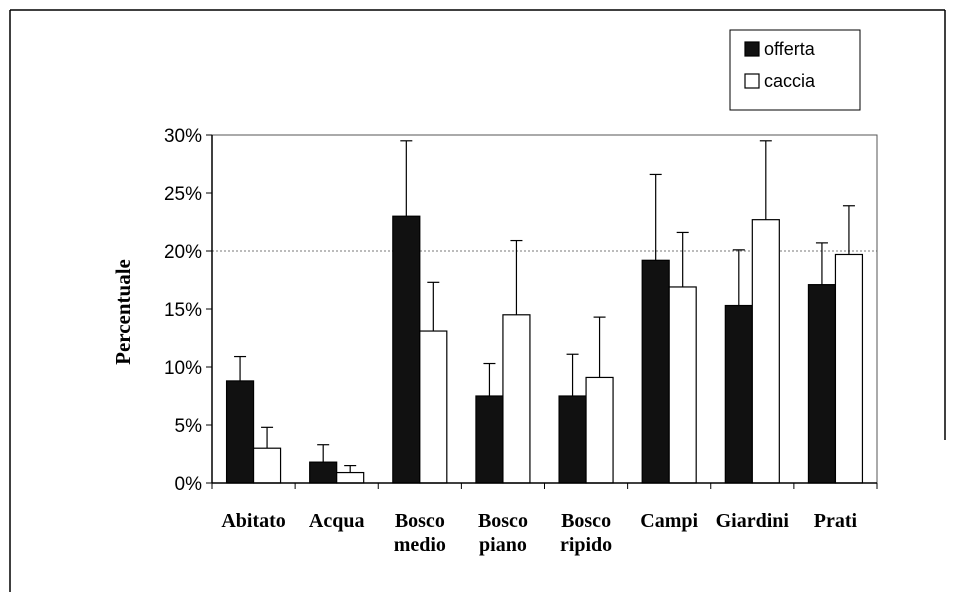 This screenshot has height=600, width=955. What do you see at coordinates (795, 70) in the screenshot?
I see `legend: offerta caccia` at bounding box center [795, 70].